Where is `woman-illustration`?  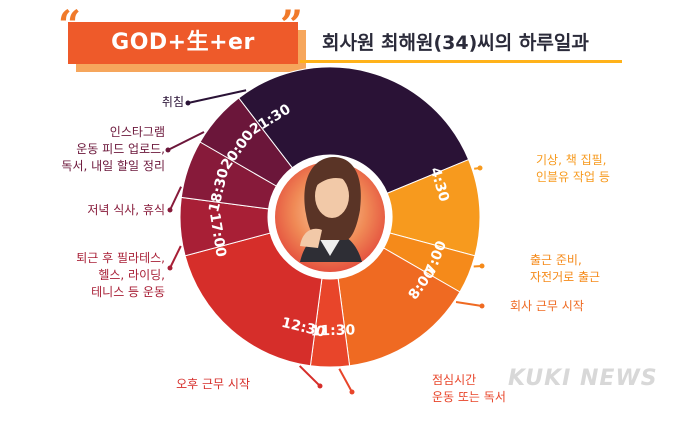 woman-illustration is located at coordinates (331, 209).